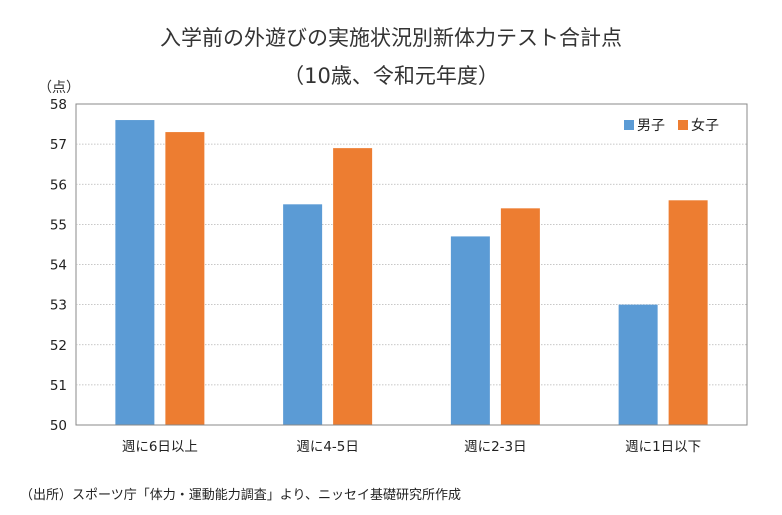  What do you see at coordinates (651, 126) in the screenshot?
I see `legend-label: 男子` at bounding box center [651, 126].